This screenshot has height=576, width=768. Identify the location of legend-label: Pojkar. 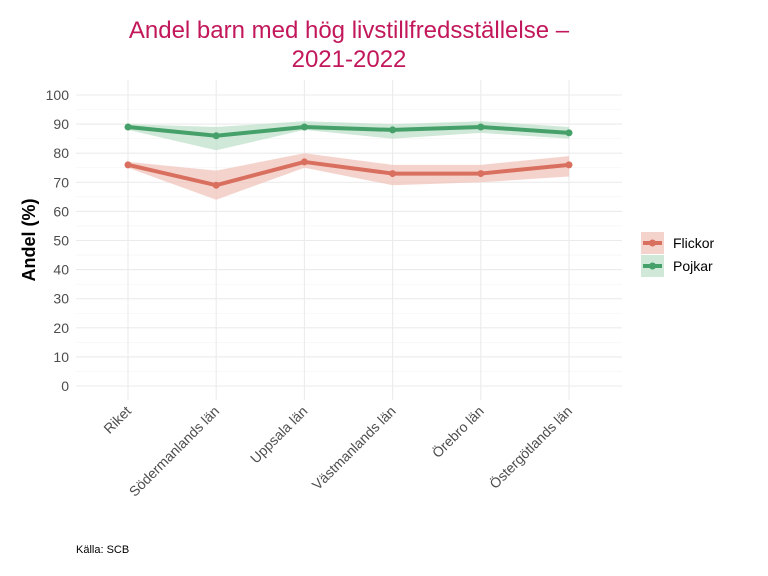
(693, 266).